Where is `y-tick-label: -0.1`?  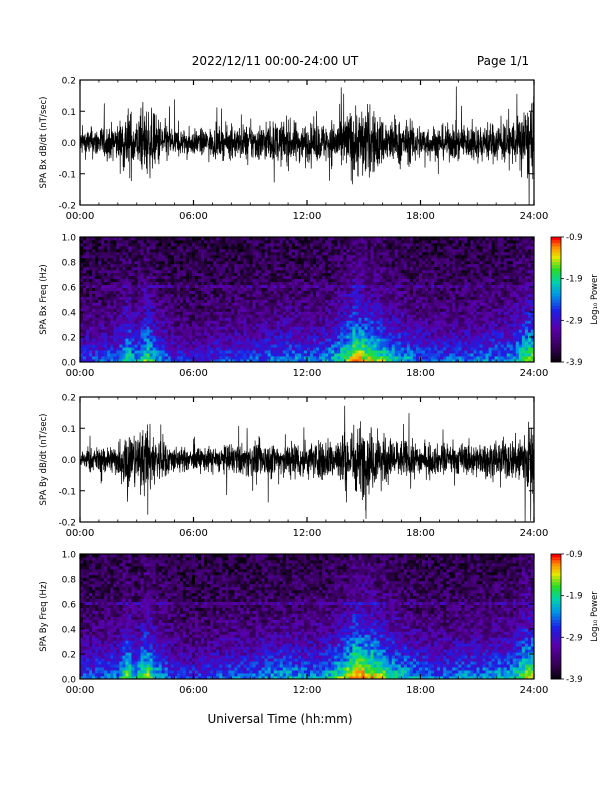 y-tick-label: -0.1 is located at coordinates (67, 175).